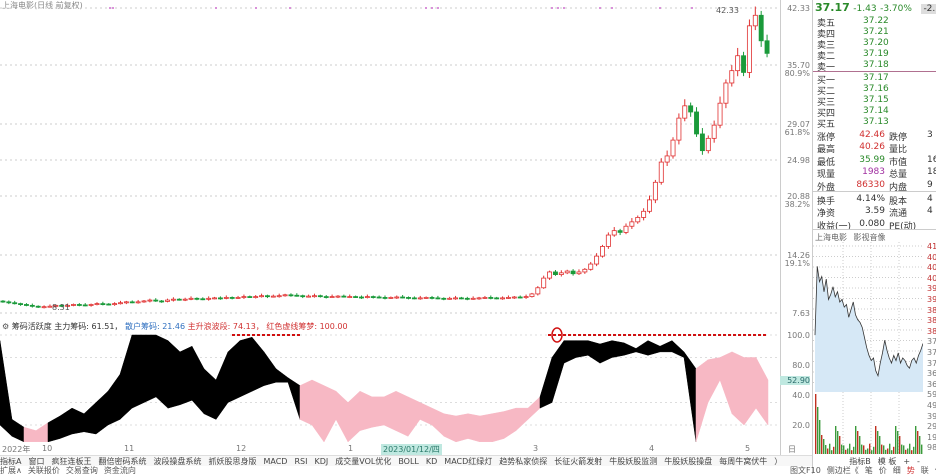 This screenshot has width=936, height=476. I want to click on toolbar-item: RSI, so click(301, 461).